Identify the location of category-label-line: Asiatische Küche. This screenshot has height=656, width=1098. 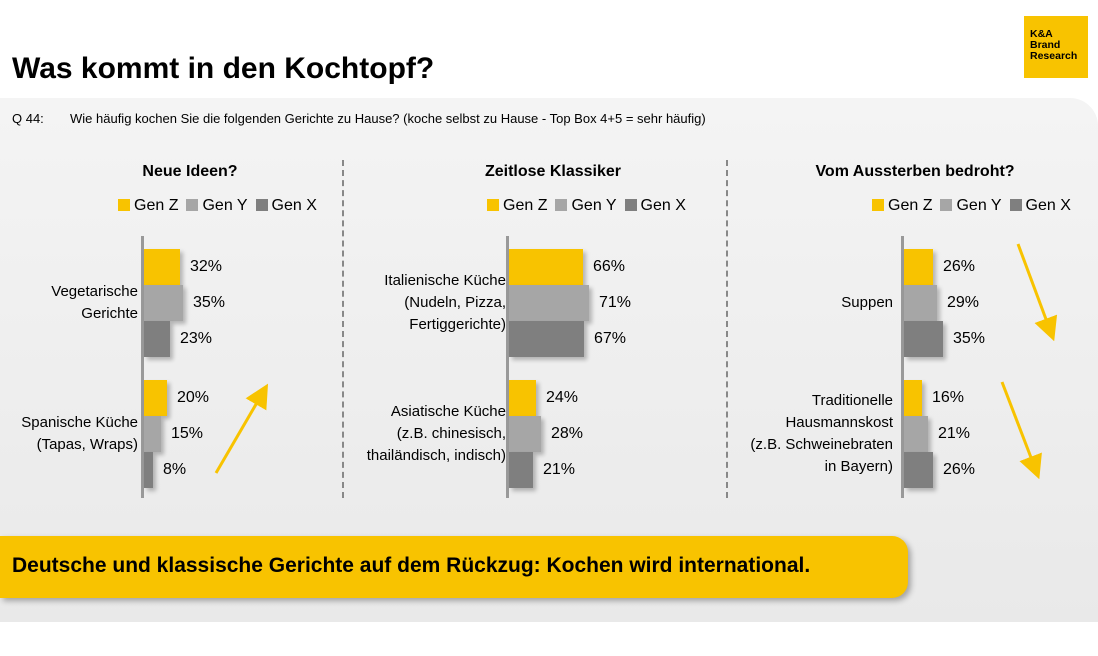
(448, 411).